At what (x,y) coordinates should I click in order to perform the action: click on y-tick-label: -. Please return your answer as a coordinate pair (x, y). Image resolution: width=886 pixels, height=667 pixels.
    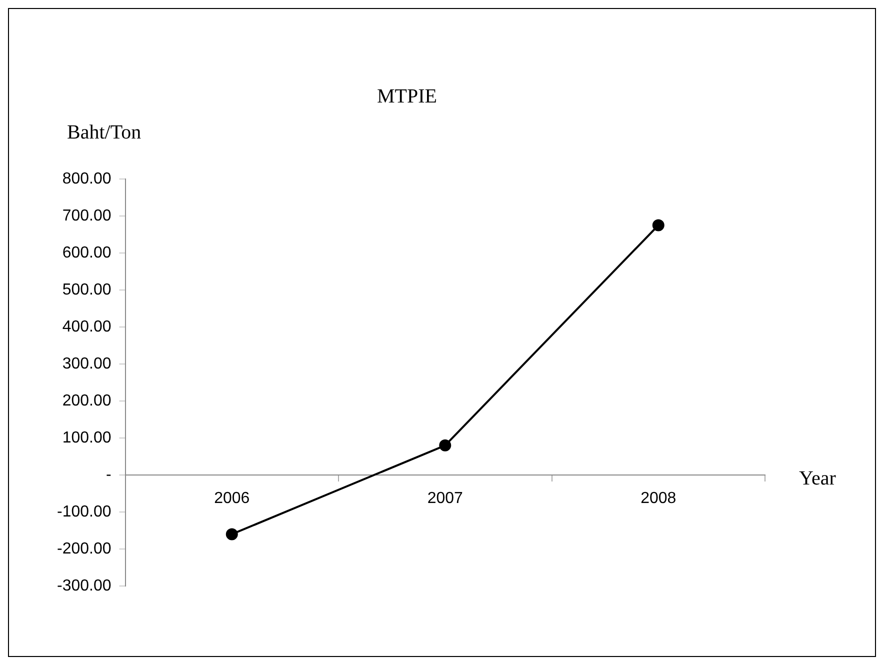
    Looking at the image, I should click on (109, 475).